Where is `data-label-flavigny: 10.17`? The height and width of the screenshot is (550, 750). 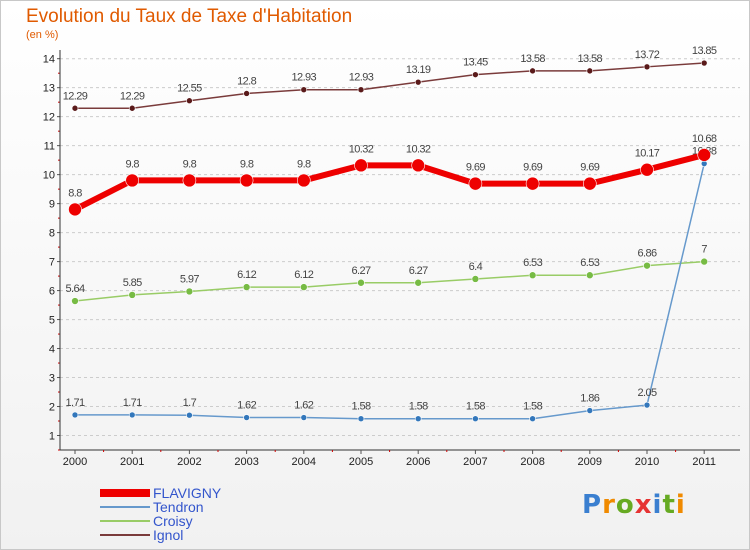
data-label-flavigny: 10.17 is located at coordinates (647, 154).